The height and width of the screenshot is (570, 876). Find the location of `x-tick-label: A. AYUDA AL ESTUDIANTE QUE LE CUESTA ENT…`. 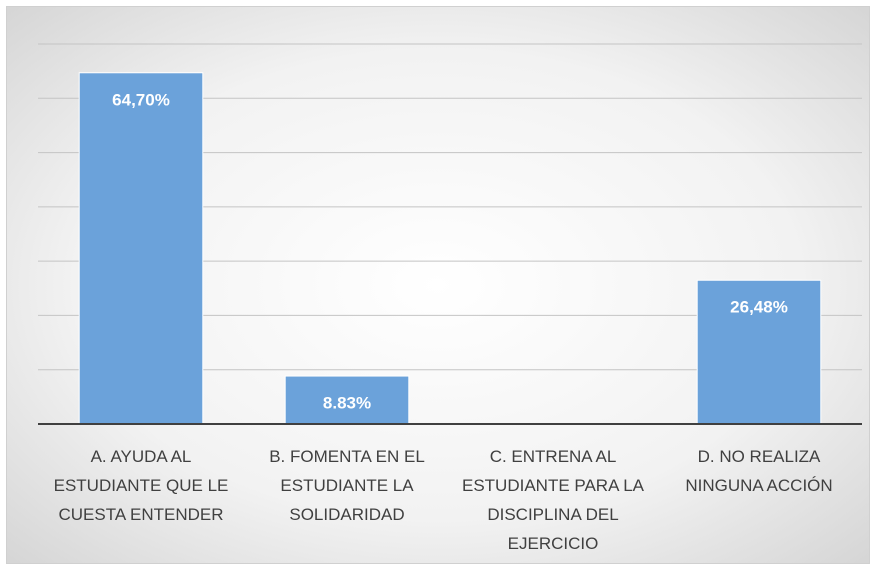

x-tick-label: A. AYUDA AL ESTUDIANTE QUE LE CUESTA ENT… is located at coordinates (141, 485).